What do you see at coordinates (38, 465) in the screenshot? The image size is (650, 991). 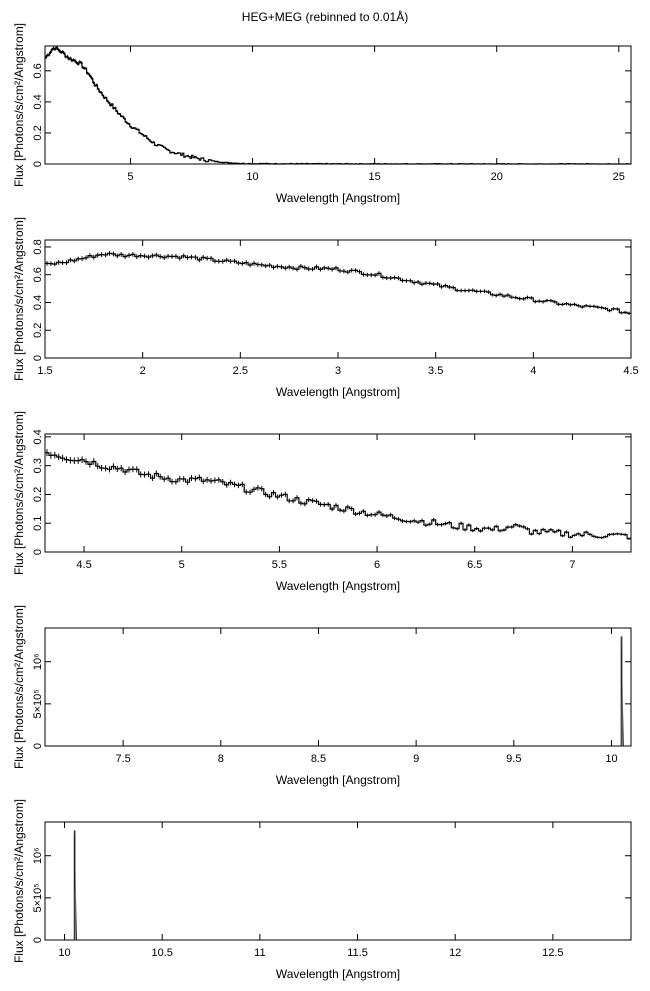 I see `y-tick-label: 0.3` at bounding box center [38, 465].